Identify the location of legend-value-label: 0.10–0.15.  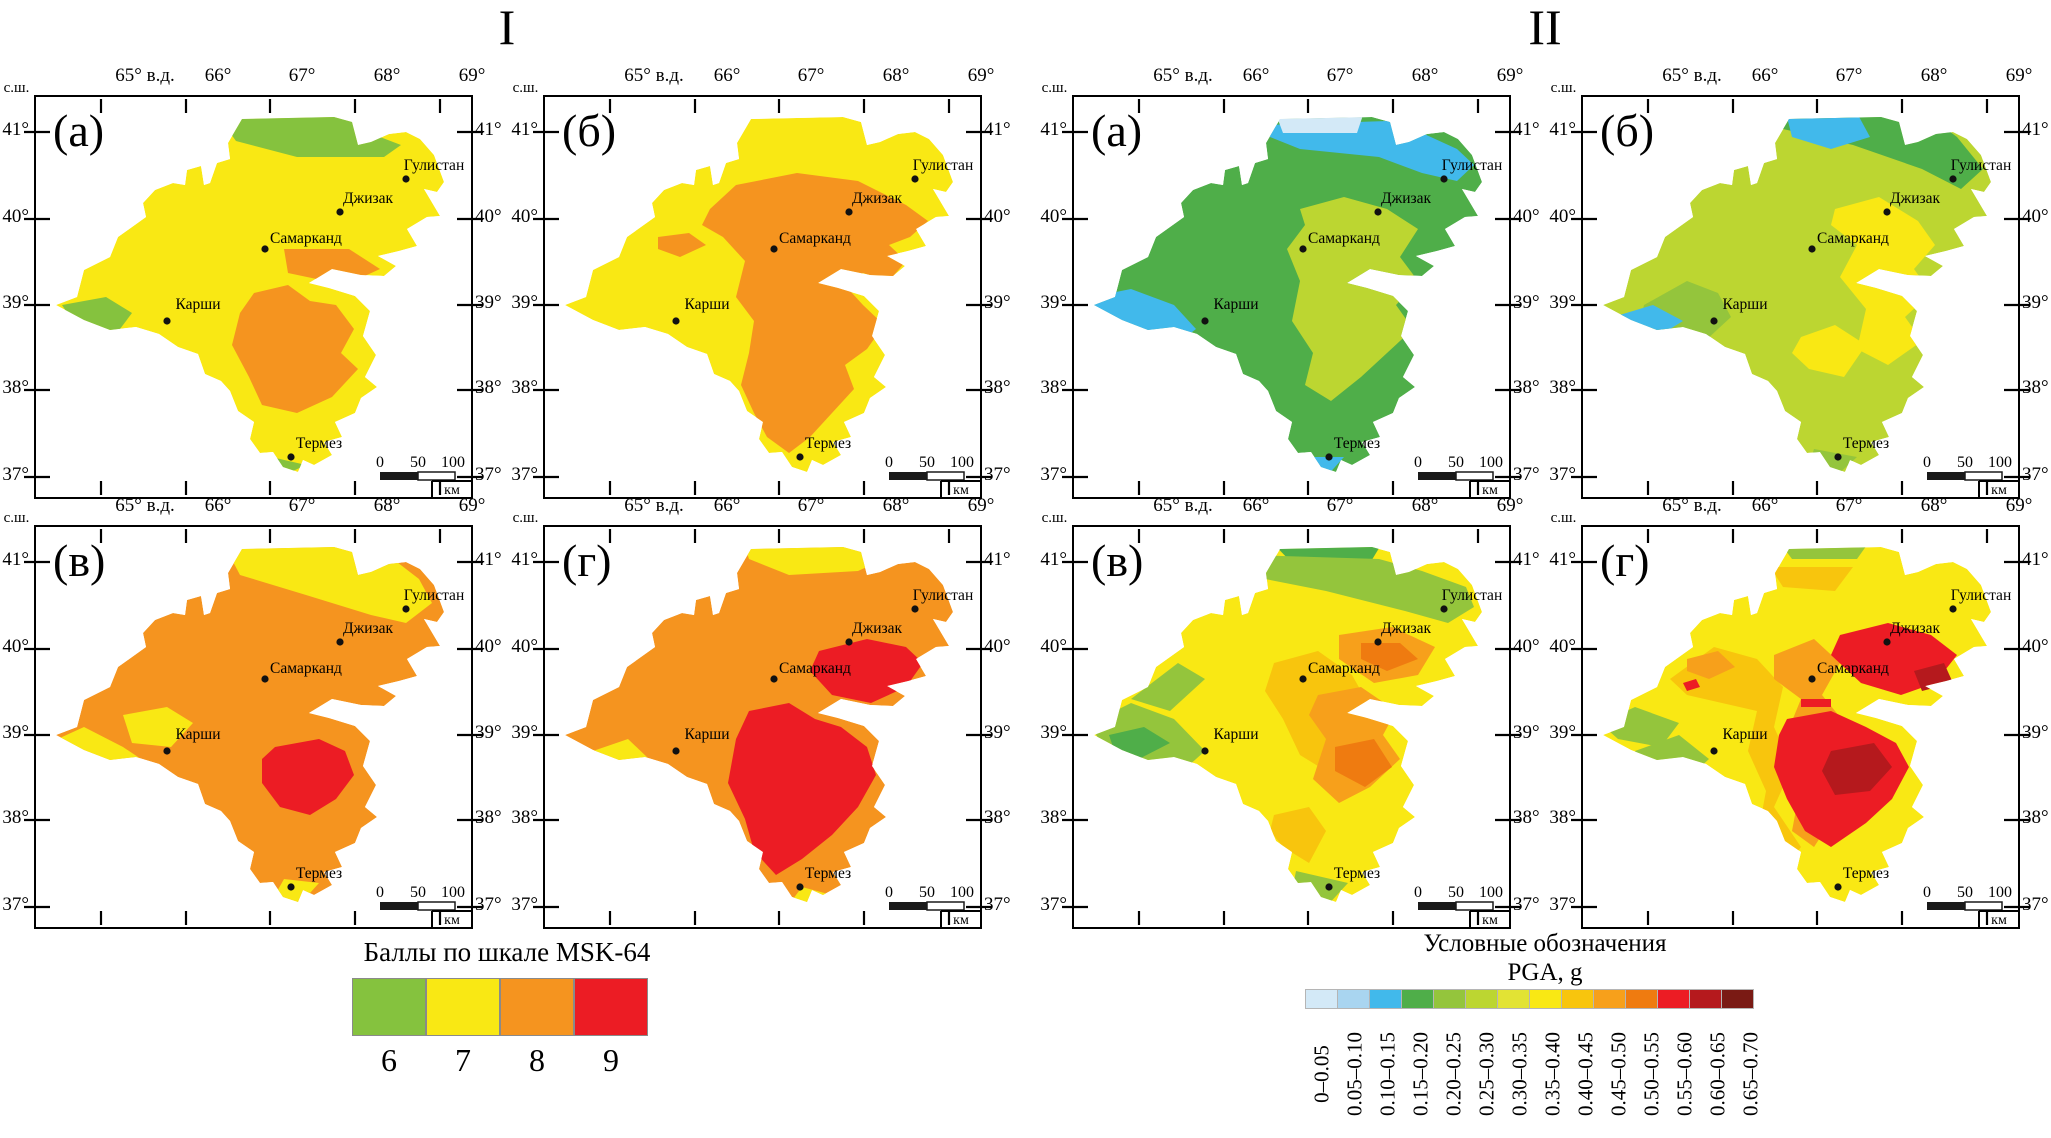
(1387, 1074).